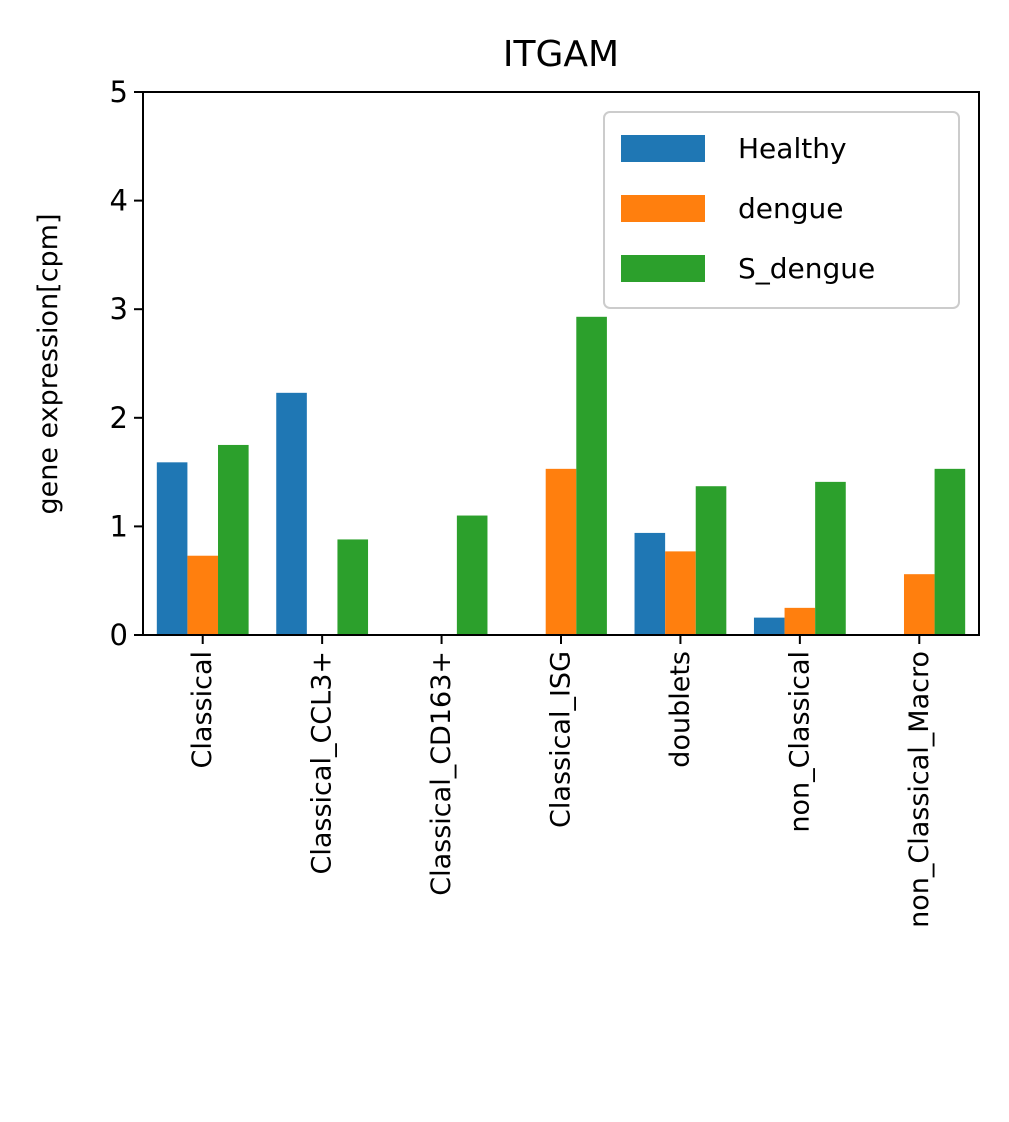  I want to click on x-tick-label: Classical_CCL3+, so click(322, 762).